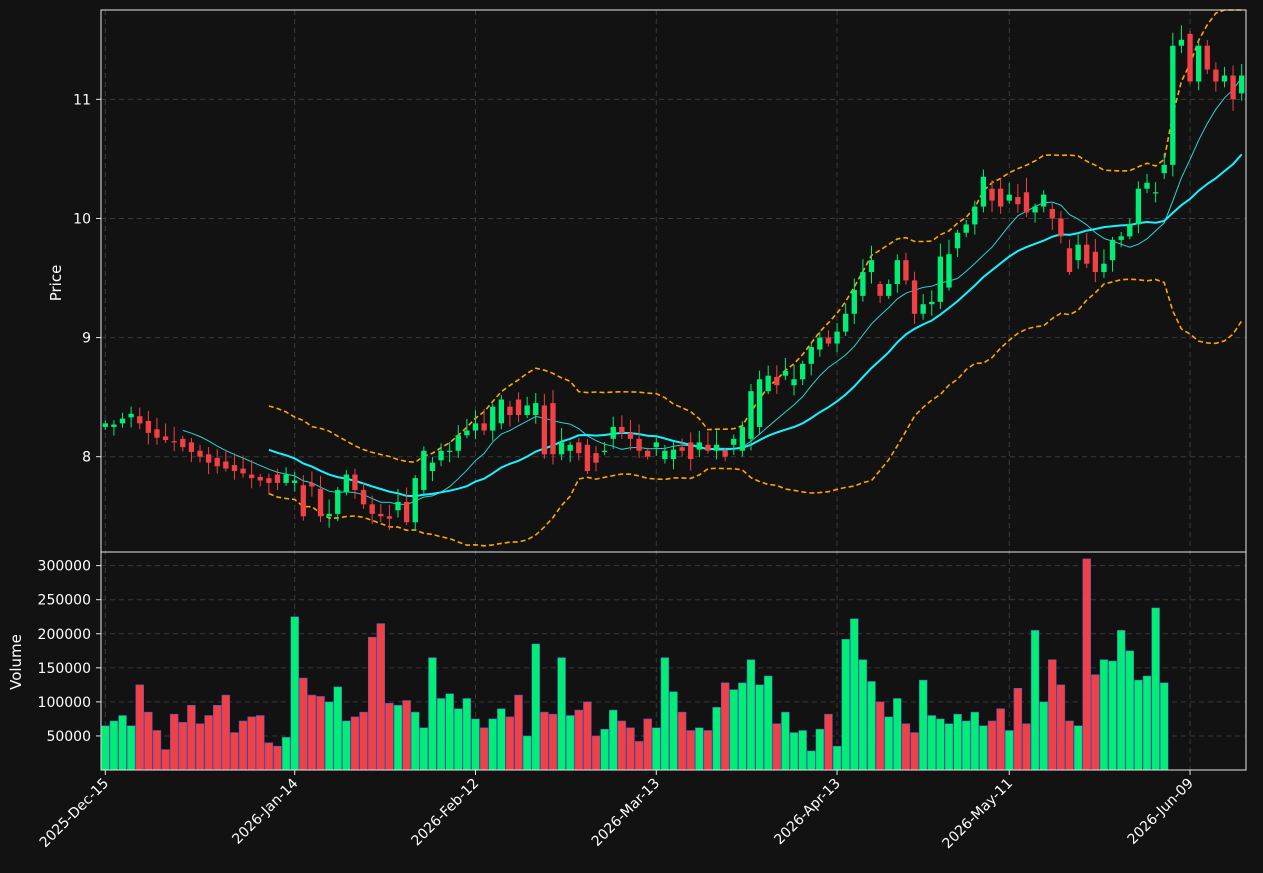 The height and width of the screenshot is (873, 1263). I want to click on volume-tick-label: 50000, so click(68, 737).